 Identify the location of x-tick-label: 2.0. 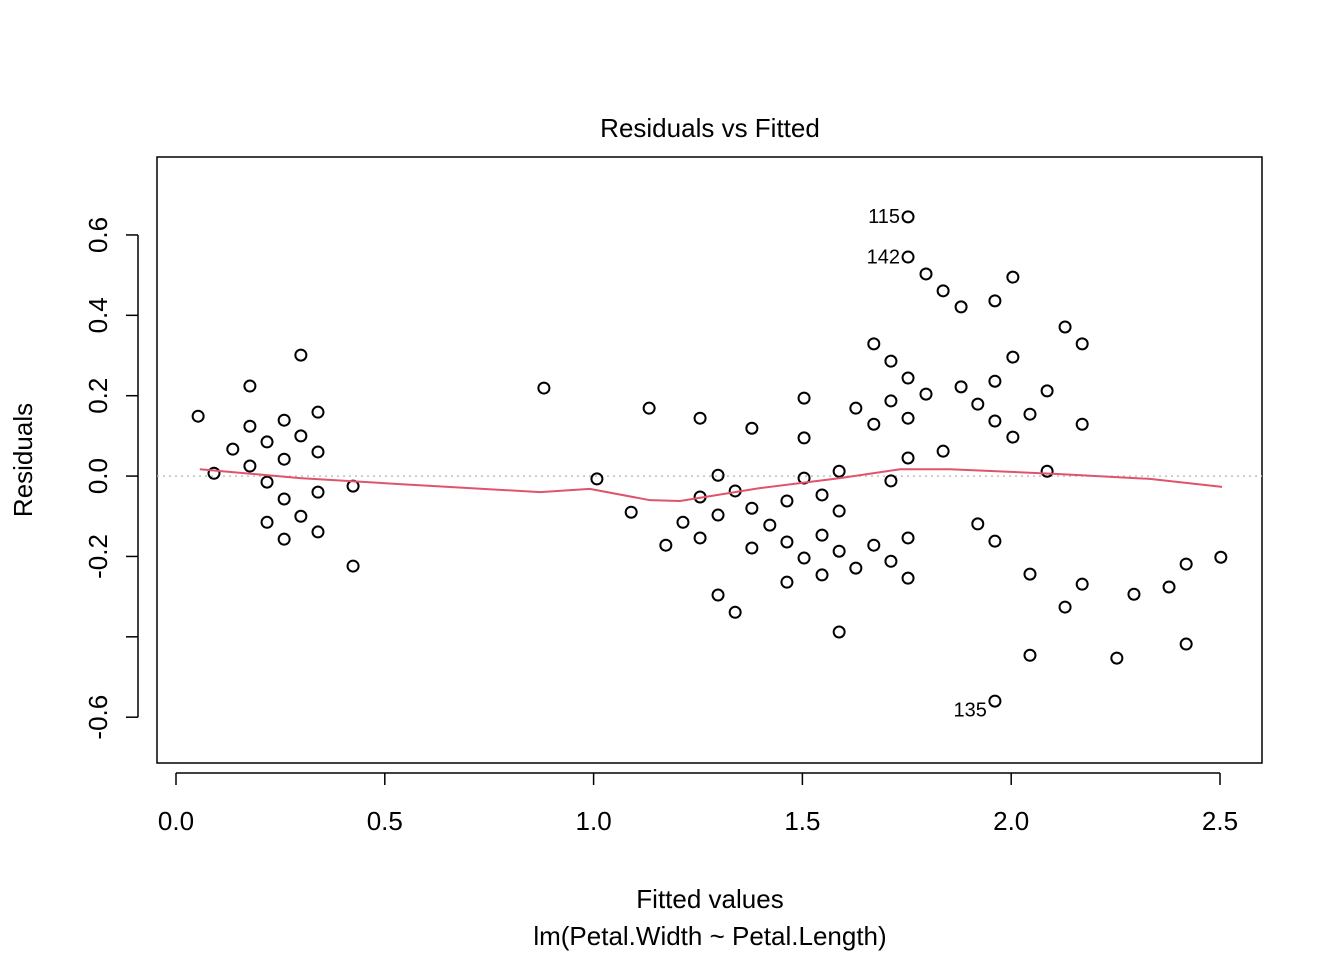
(1011, 821).